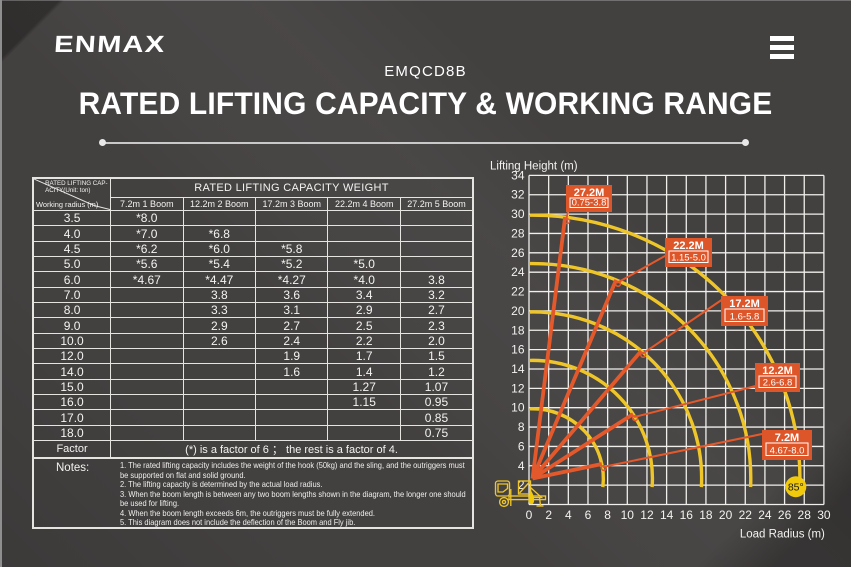 The image size is (851, 567). What do you see at coordinates (292, 188) in the screenshot?
I see `table-span-header: RATED LIFTING CAPACITY WEIGHT` at bounding box center [292, 188].